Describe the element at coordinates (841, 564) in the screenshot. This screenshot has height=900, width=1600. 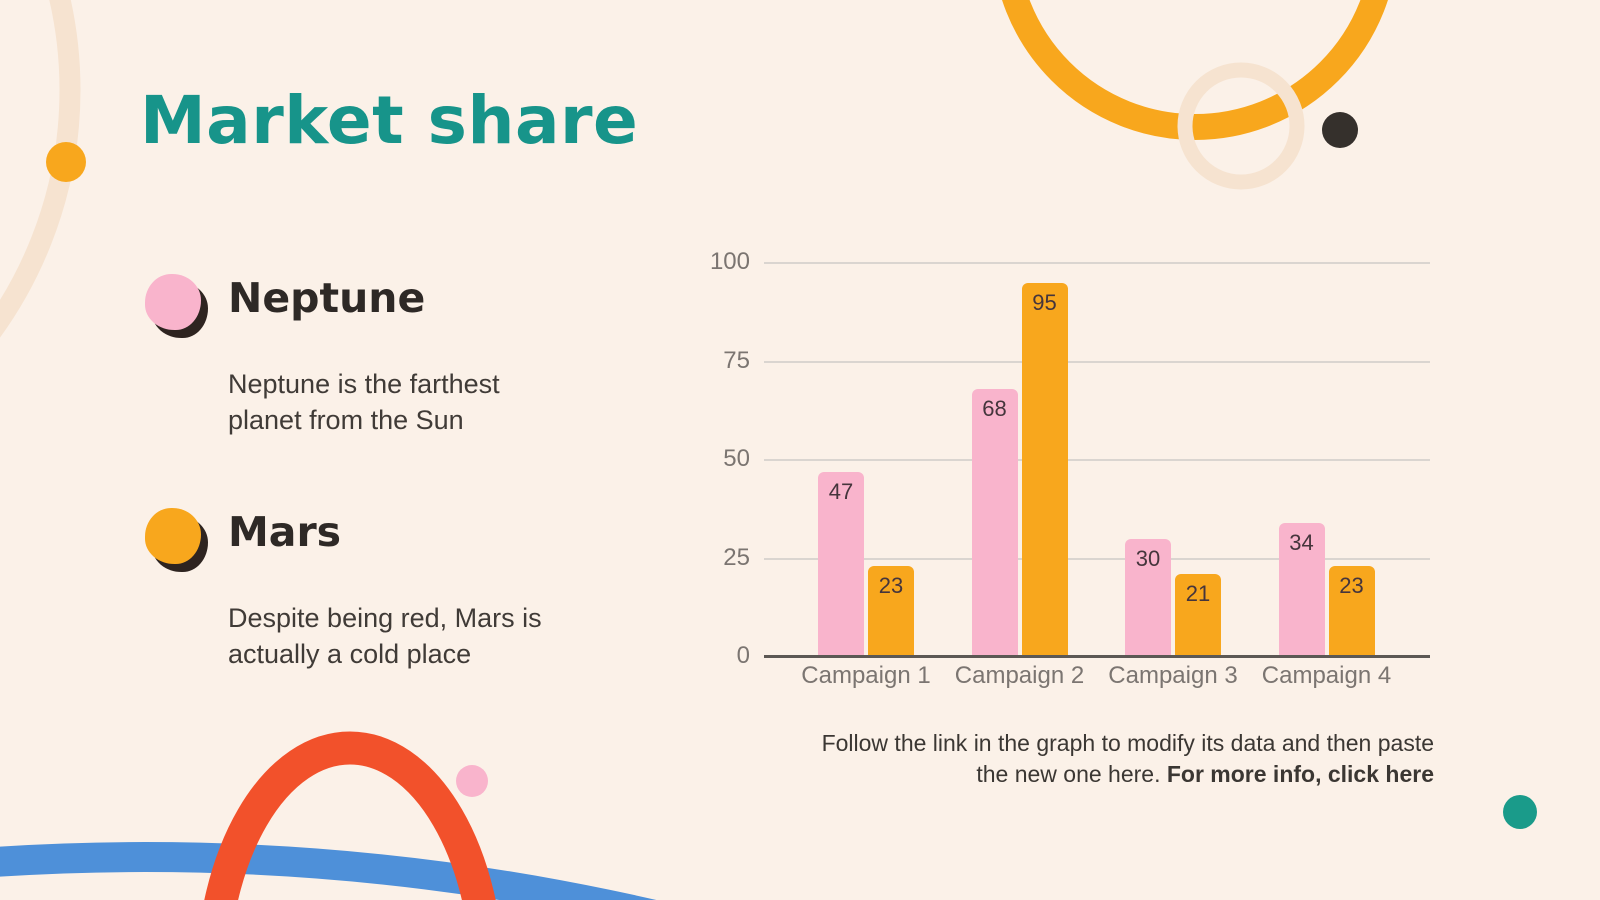
I see `bar-neptune-campaign-1: 47` at that location.